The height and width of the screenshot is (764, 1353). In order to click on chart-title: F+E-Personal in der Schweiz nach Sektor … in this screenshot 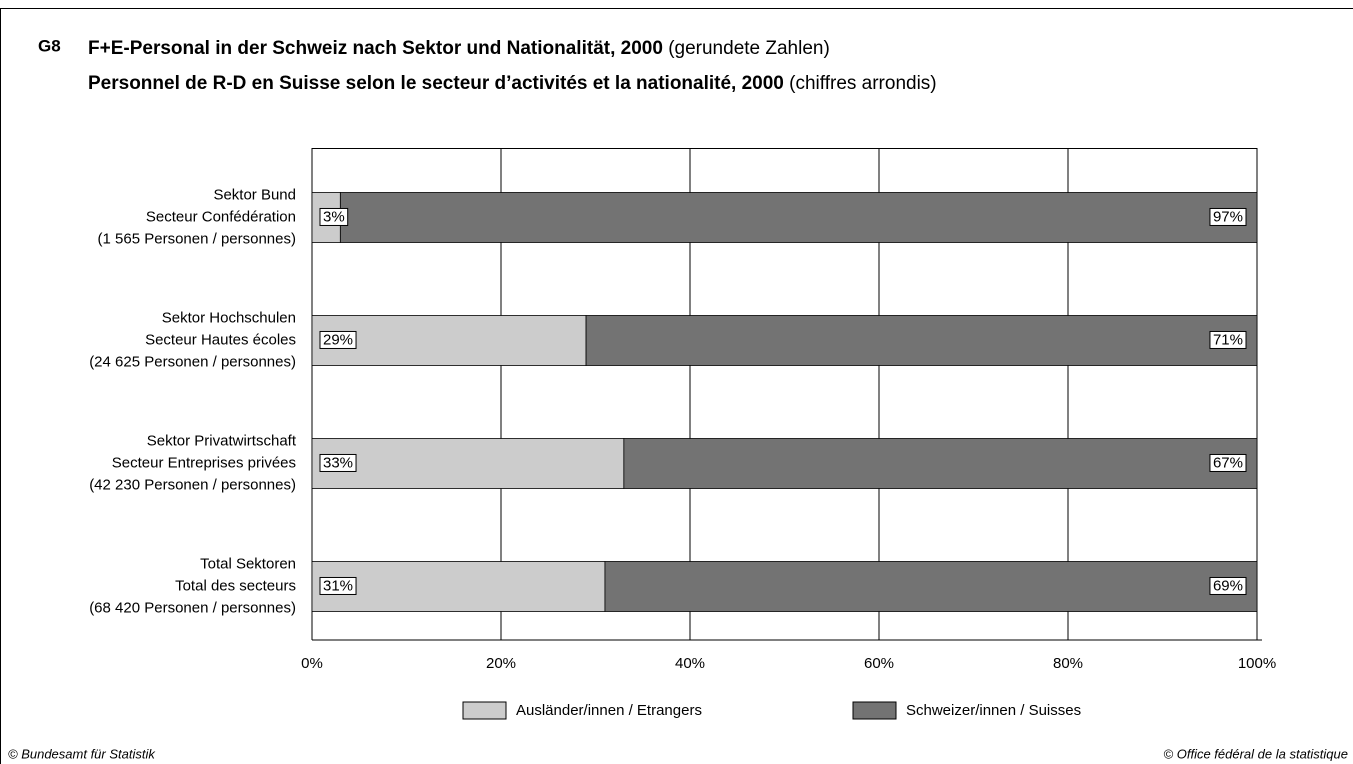, I will do `click(459, 48)`.